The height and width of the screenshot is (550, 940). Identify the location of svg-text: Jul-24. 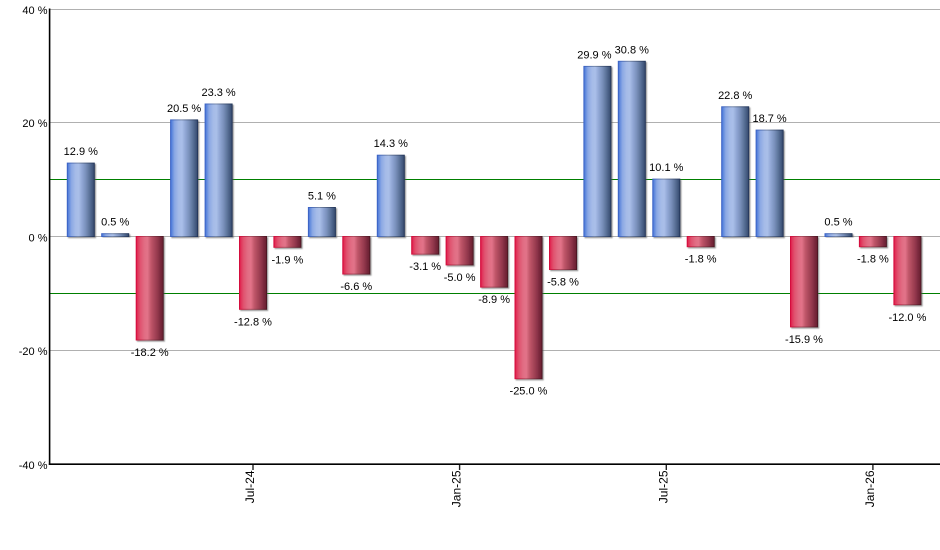
(250, 486).